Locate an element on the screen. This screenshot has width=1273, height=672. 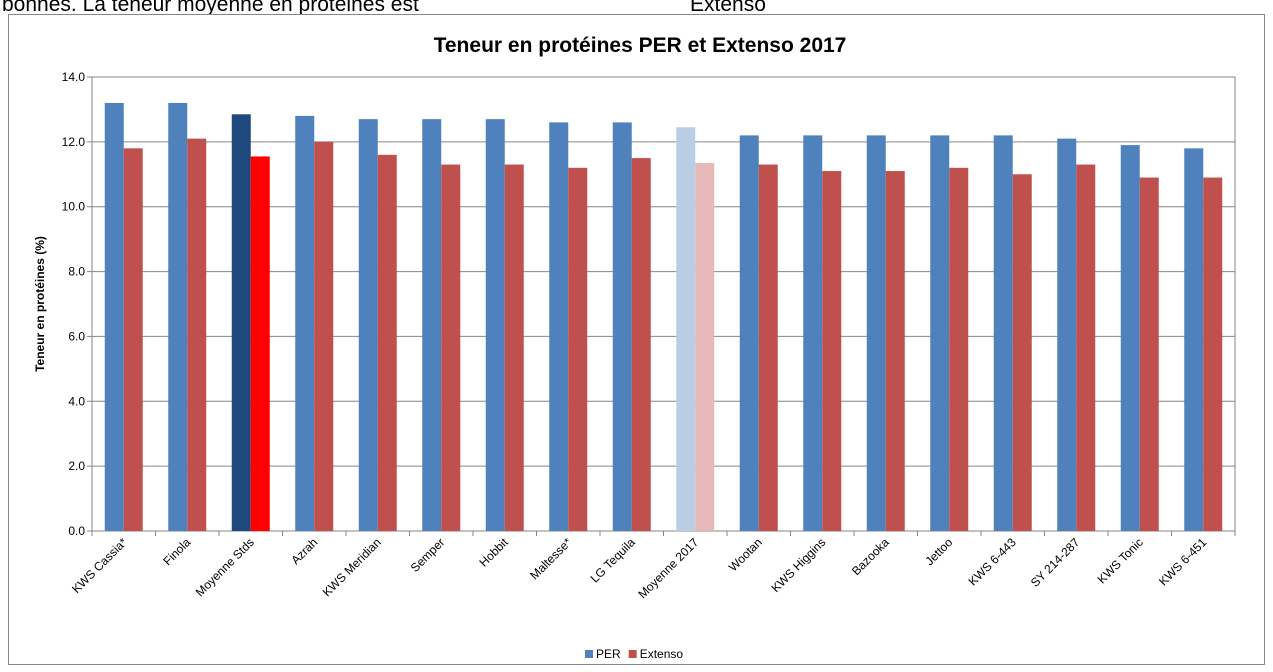
y-axis-label: Teneur en protéines (%) is located at coordinates (40, 304).